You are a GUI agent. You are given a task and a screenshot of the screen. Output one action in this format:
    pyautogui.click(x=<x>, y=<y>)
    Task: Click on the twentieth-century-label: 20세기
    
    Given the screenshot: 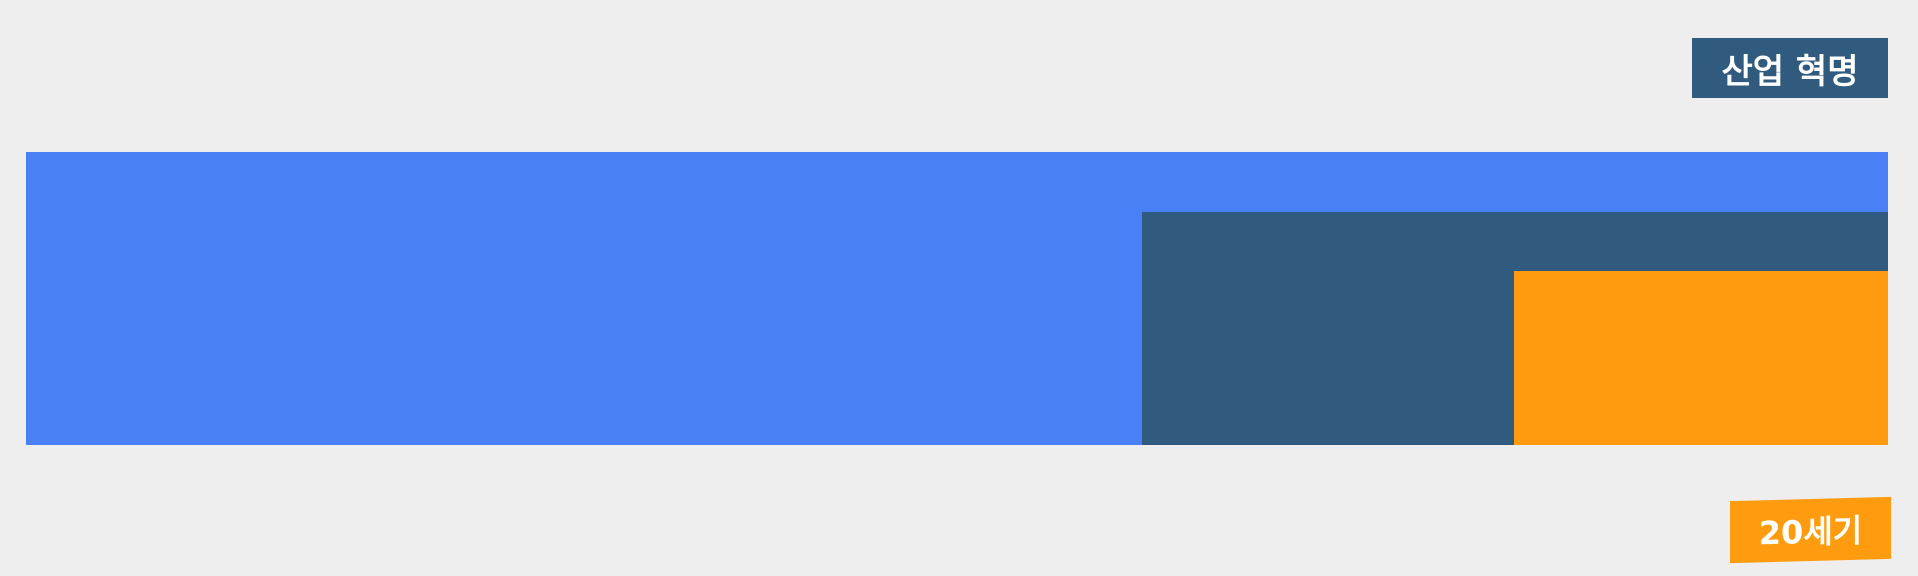 What is the action you would take?
    pyautogui.click(x=1810, y=530)
    